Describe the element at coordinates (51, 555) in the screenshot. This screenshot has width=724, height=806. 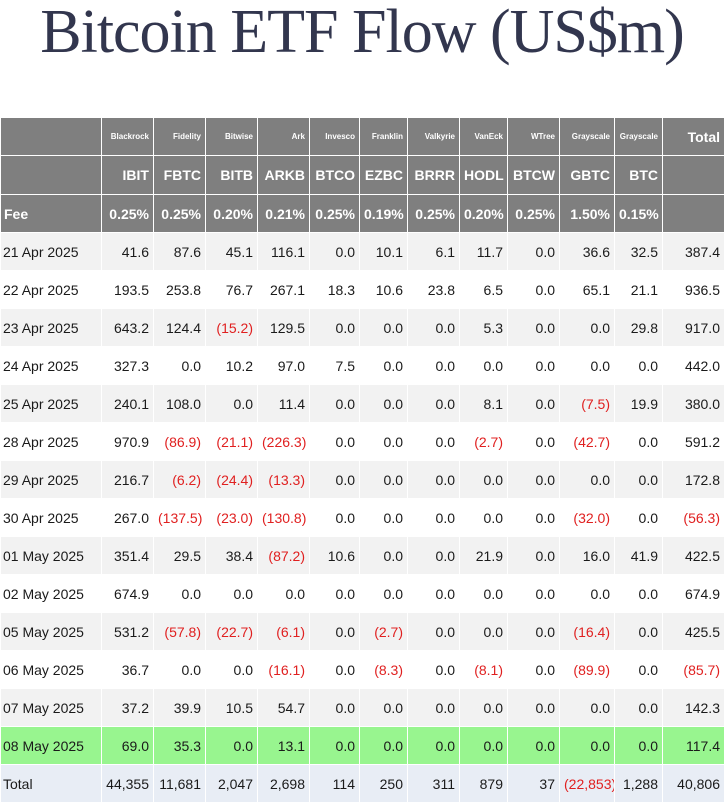
I see `date-cell: 01 May 2025` at that location.